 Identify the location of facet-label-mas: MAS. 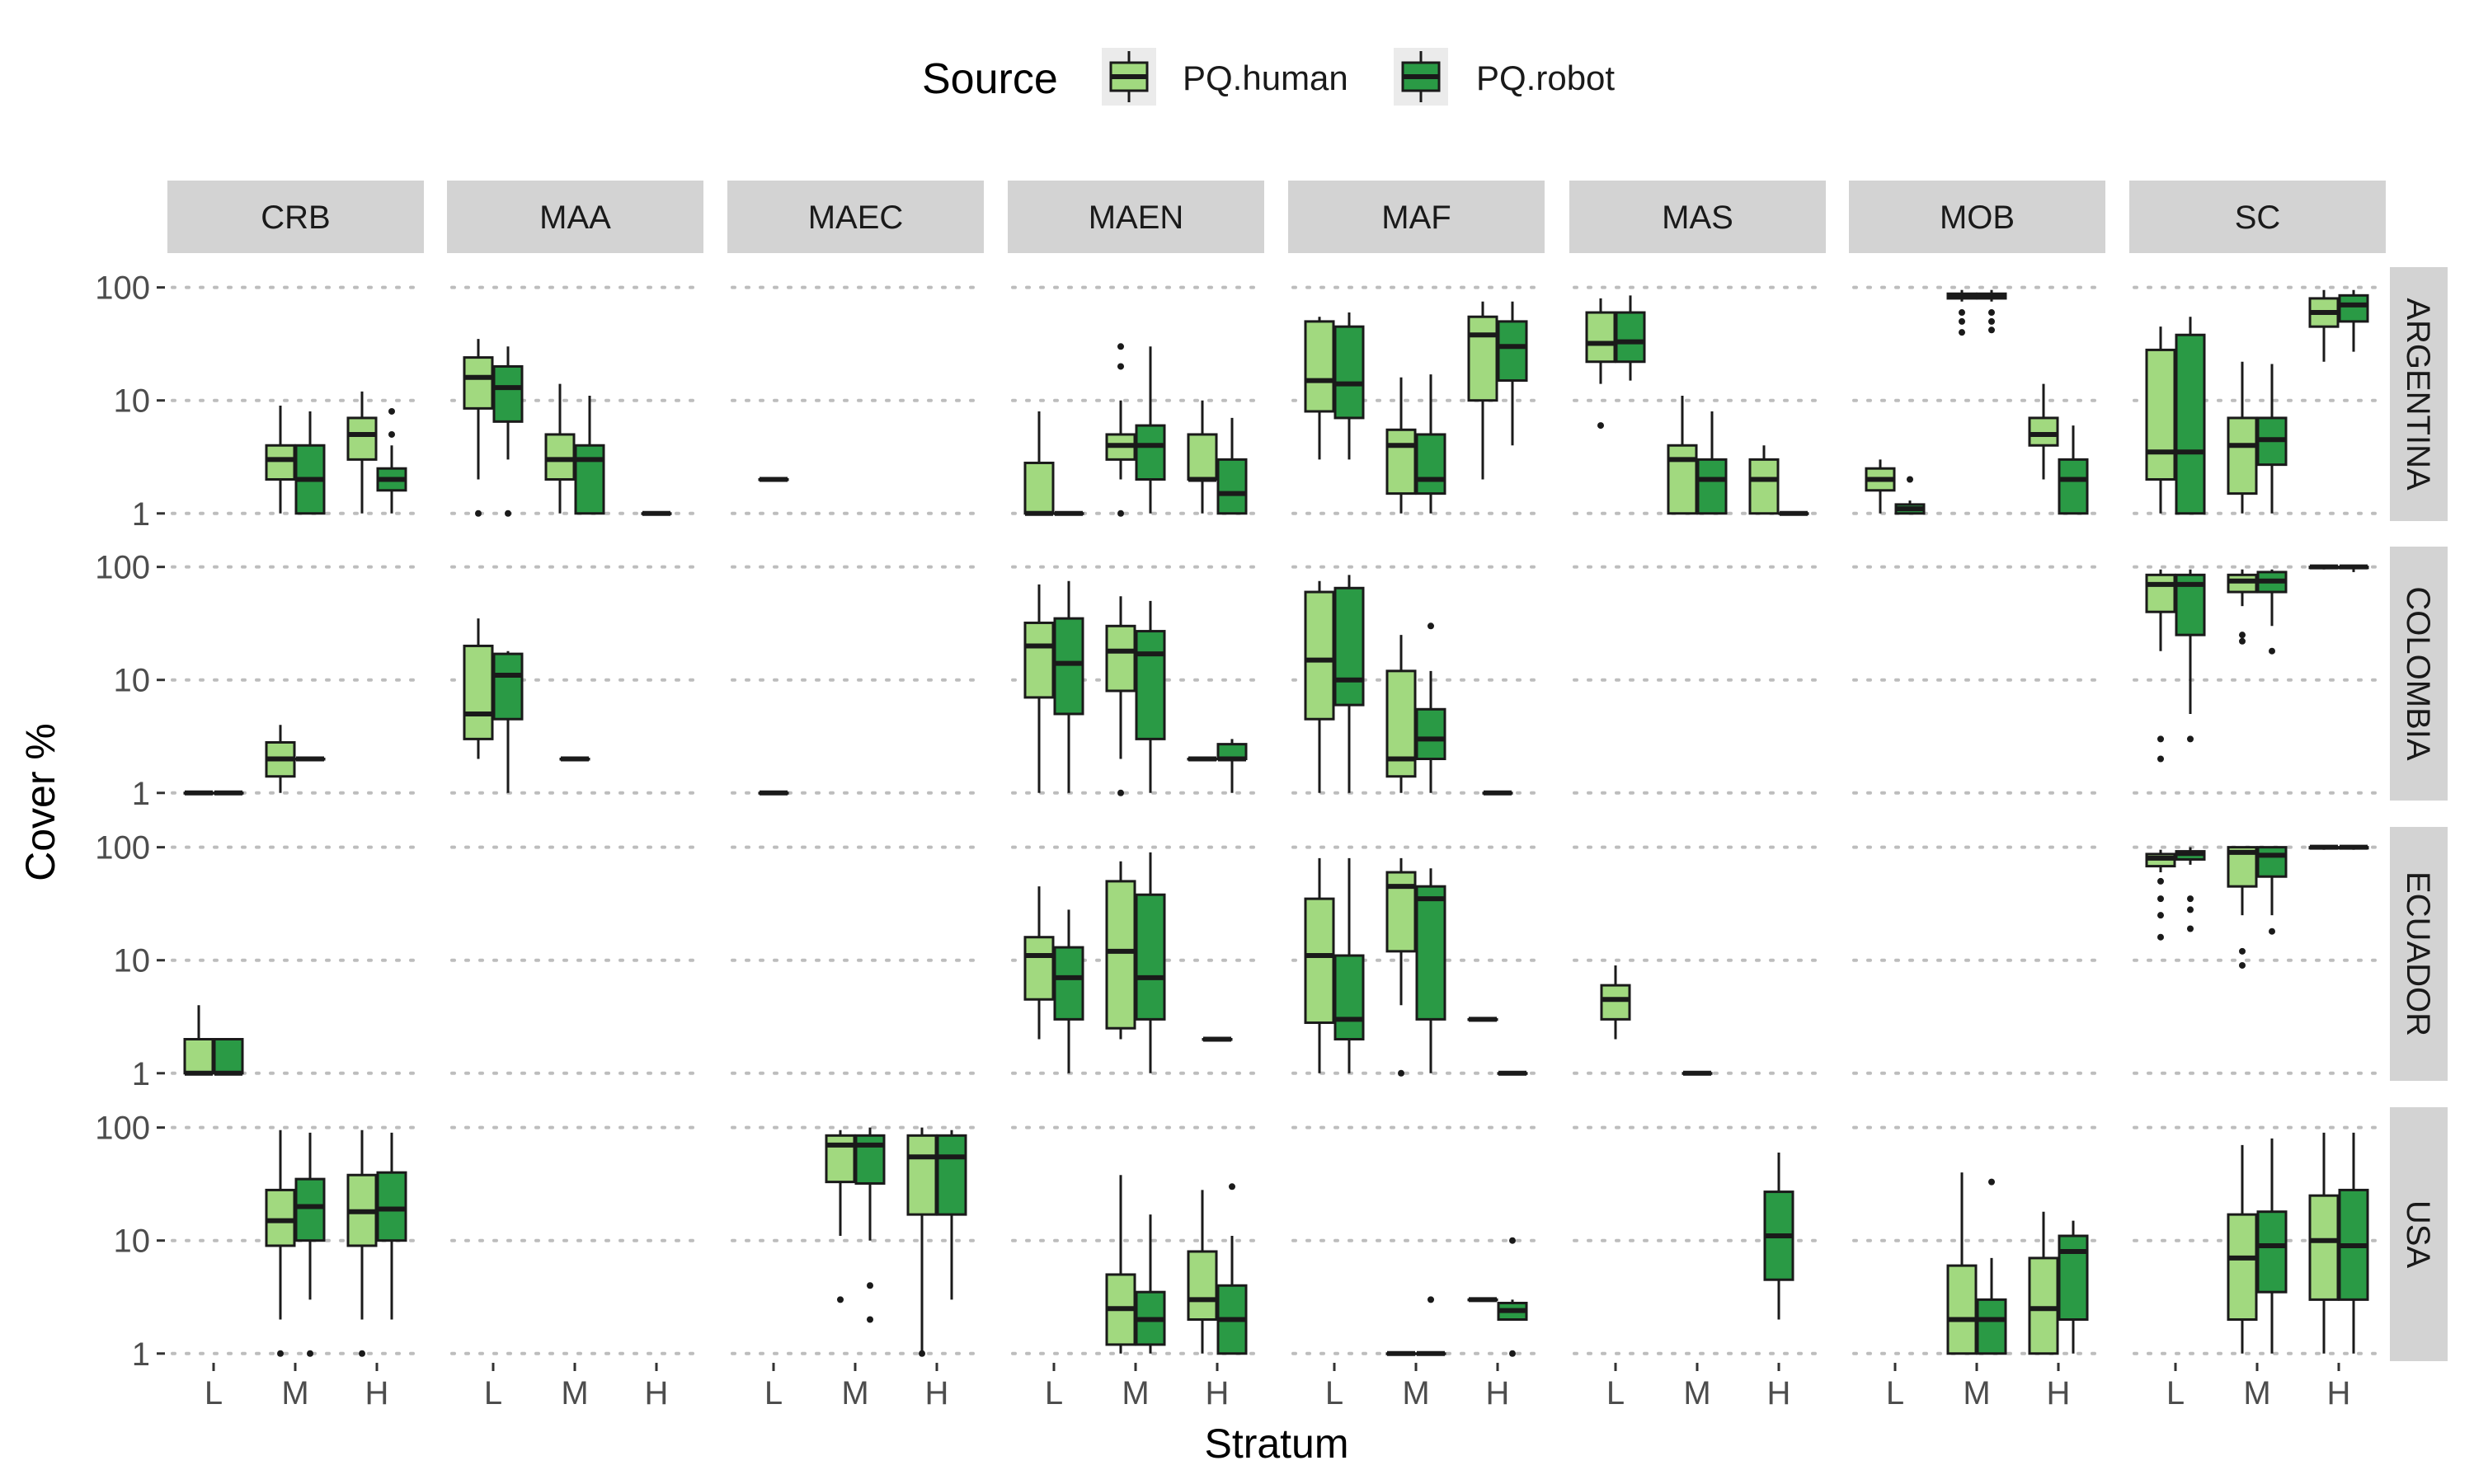
(1697, 218).